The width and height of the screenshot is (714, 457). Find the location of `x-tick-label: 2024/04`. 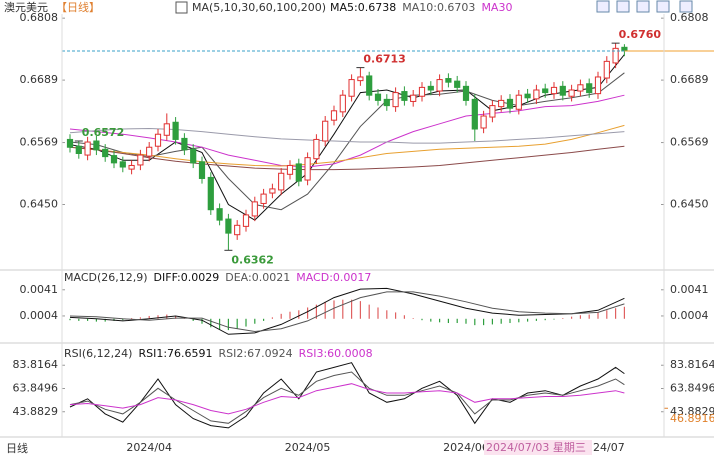

x-tick-label: 2024/04 is located at coordinates (149, 447).